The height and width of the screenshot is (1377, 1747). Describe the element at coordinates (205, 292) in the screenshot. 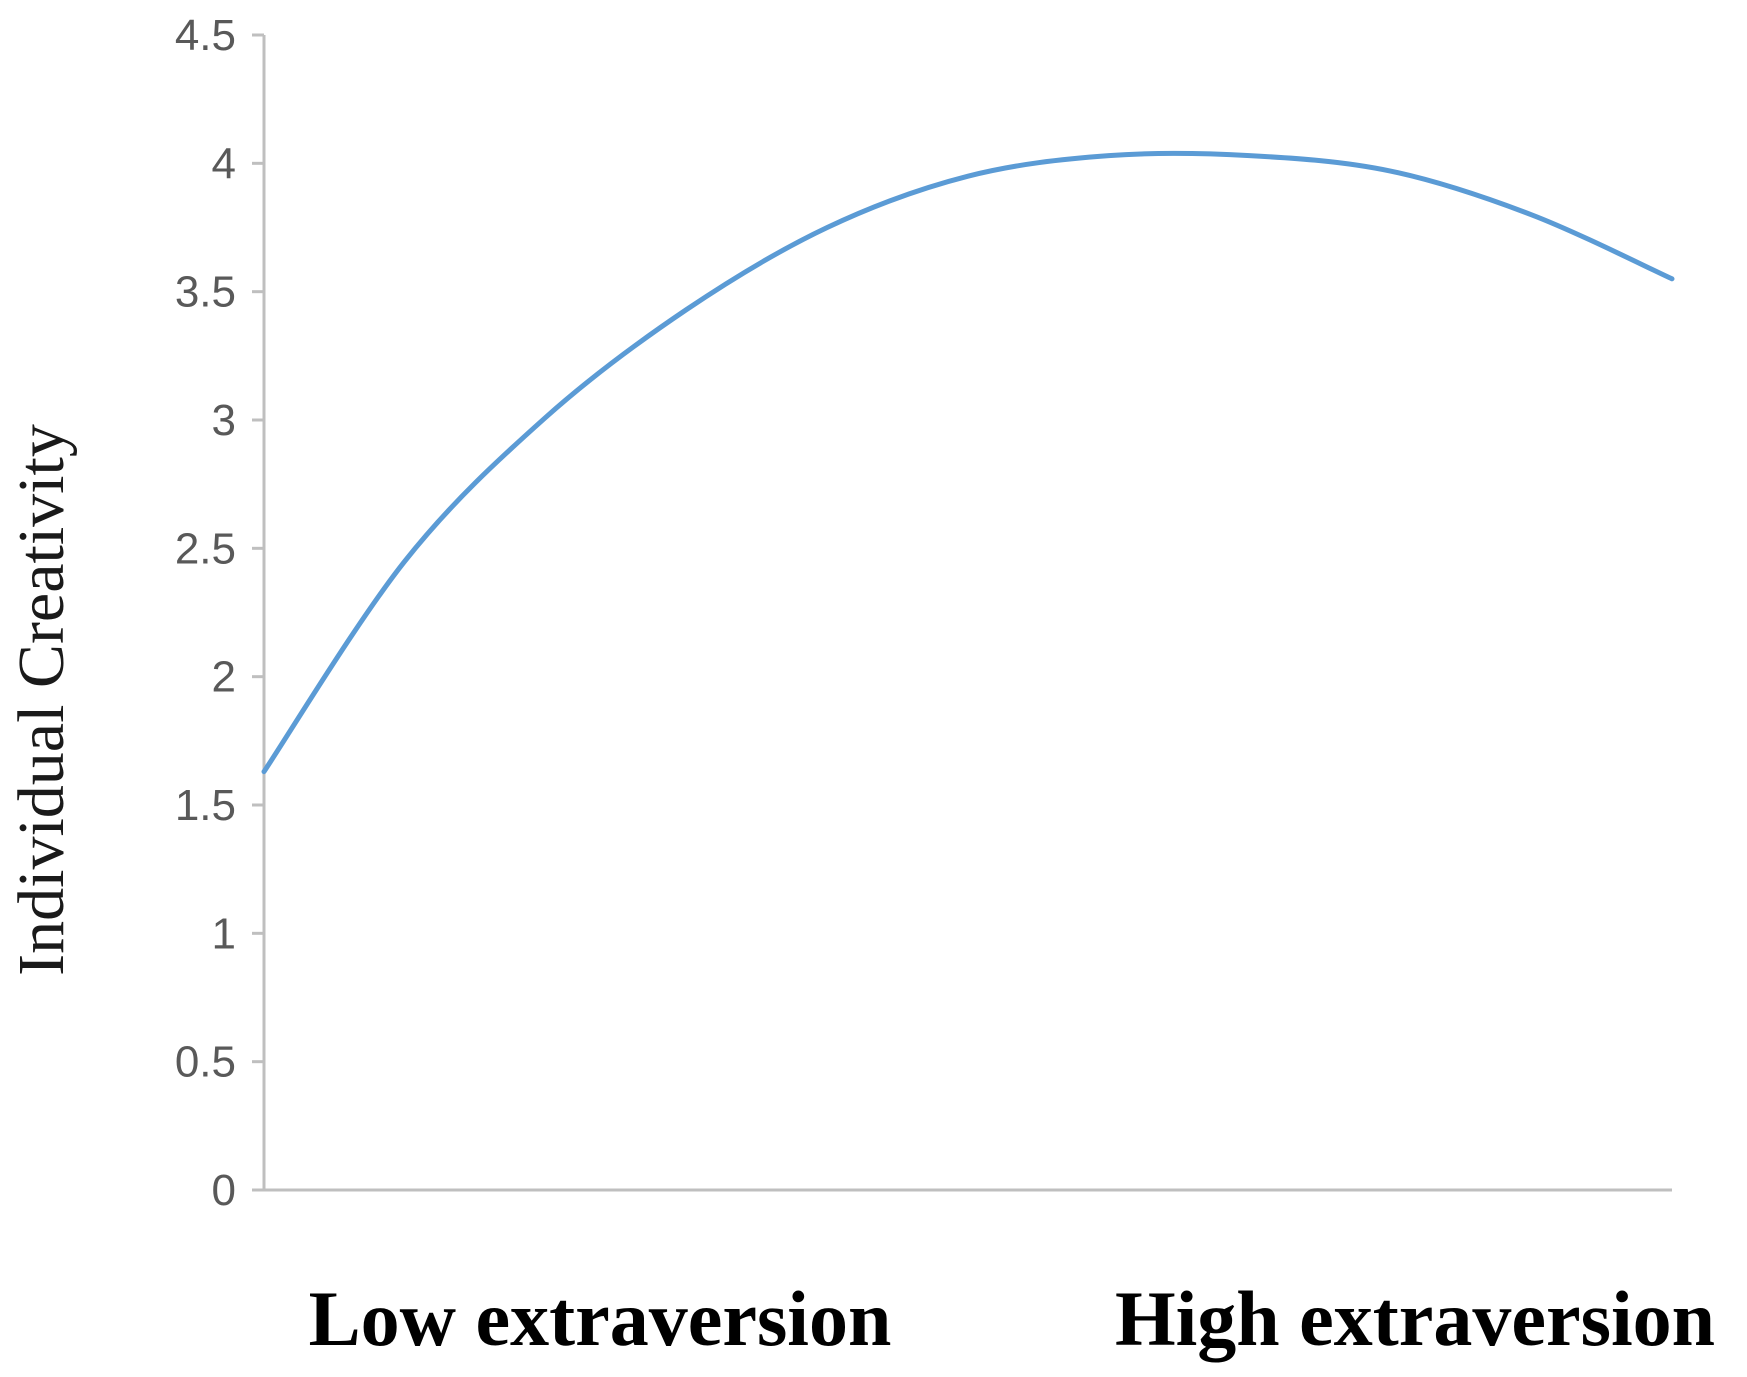

I see `y-tick-label: 3.5` at that location.